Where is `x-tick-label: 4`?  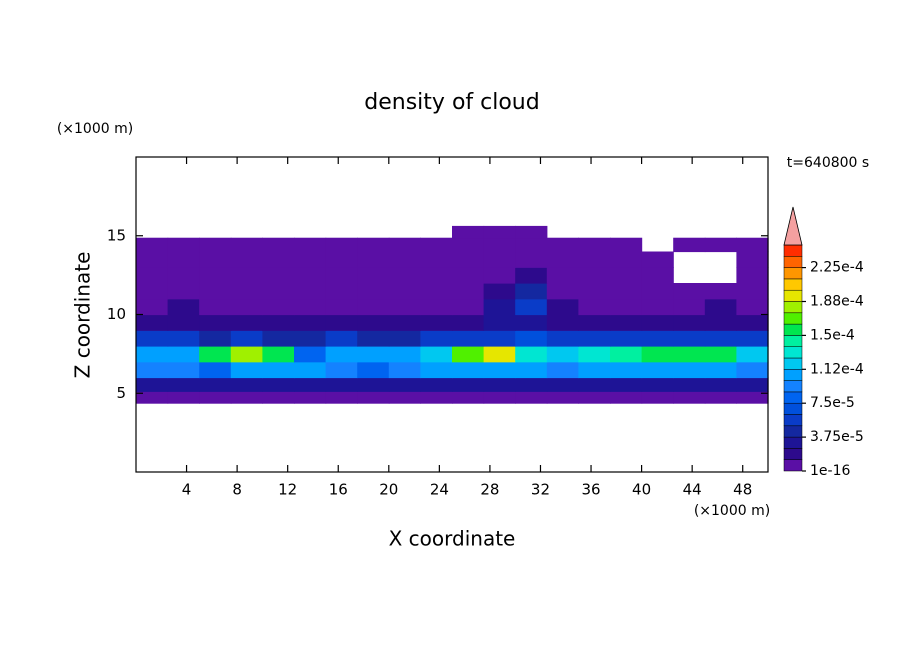
x-tick-label: 4 is located at coordinates (187, 490).